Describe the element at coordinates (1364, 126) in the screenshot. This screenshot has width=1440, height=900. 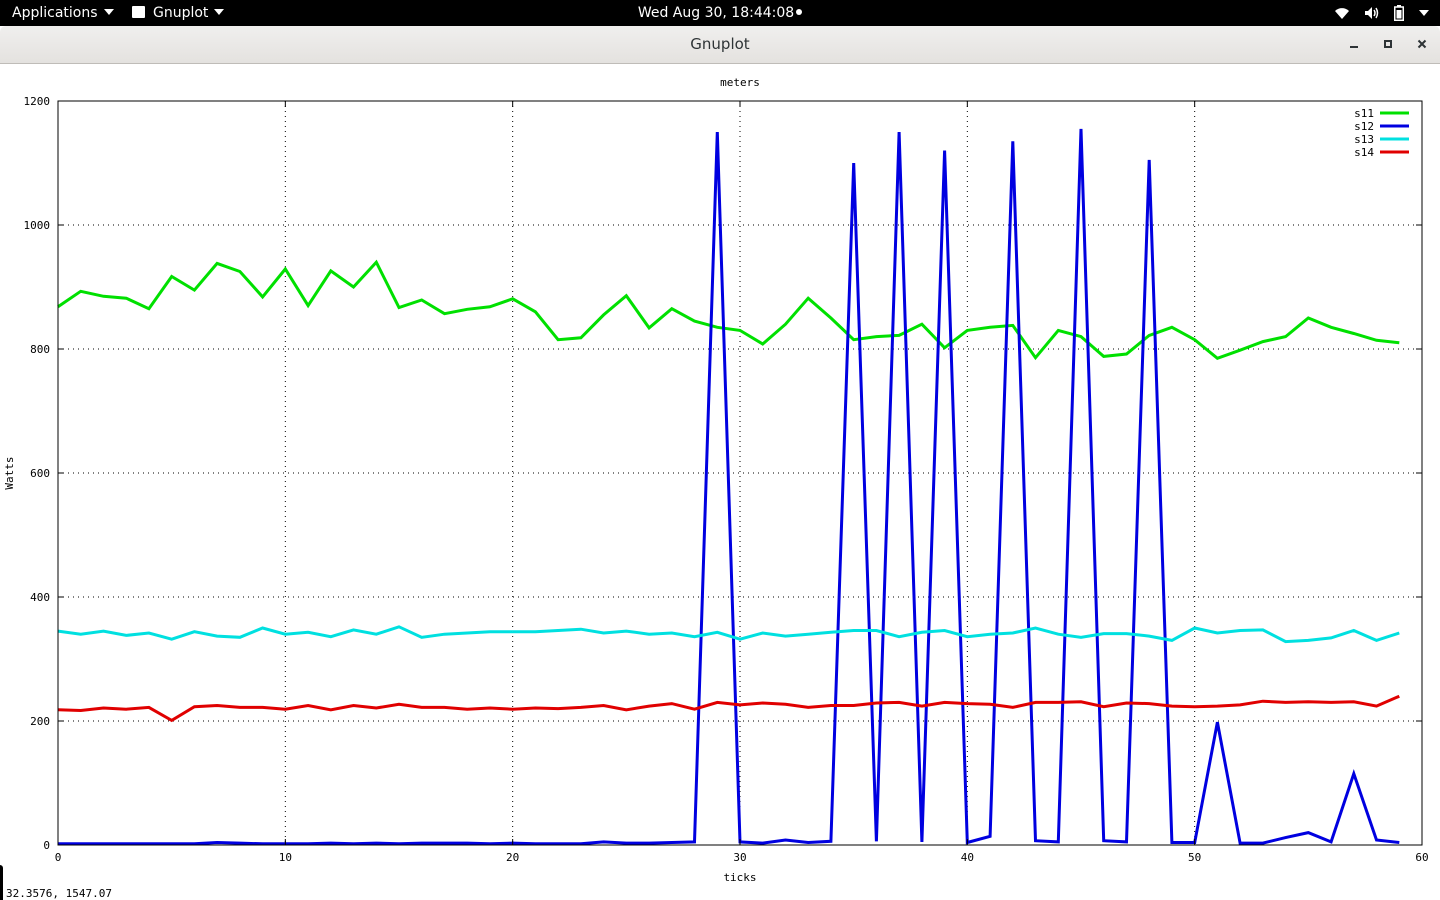
I see `legend-label-s12: s12` at that location.